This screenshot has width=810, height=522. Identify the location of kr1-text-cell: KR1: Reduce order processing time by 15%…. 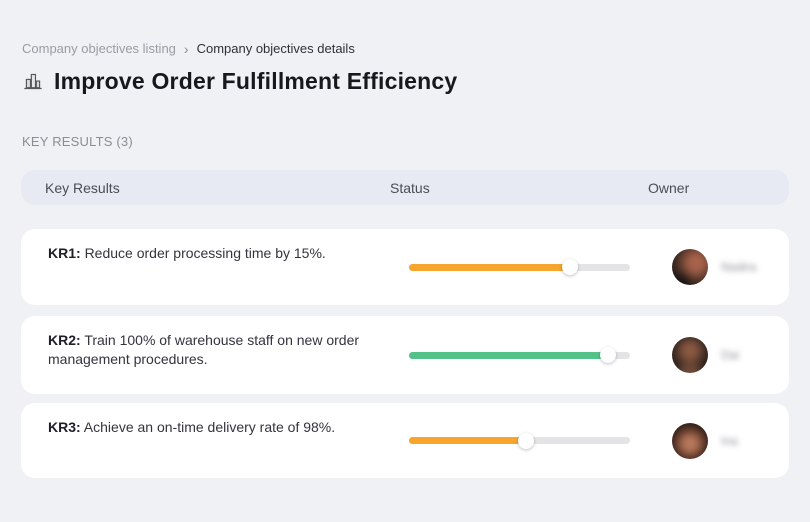
(201, 267).